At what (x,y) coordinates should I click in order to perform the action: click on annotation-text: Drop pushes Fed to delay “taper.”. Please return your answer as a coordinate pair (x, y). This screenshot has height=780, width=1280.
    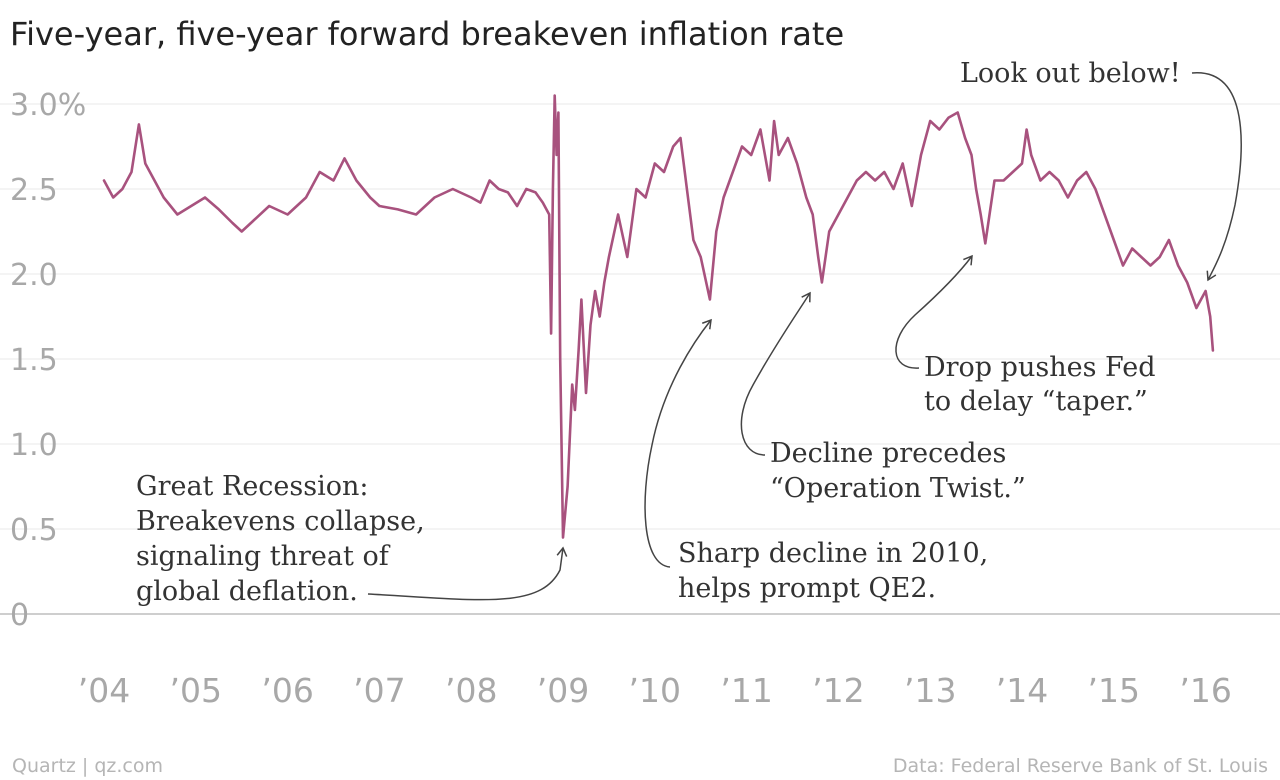
    Looking at the image, I should click on (1040, 384).